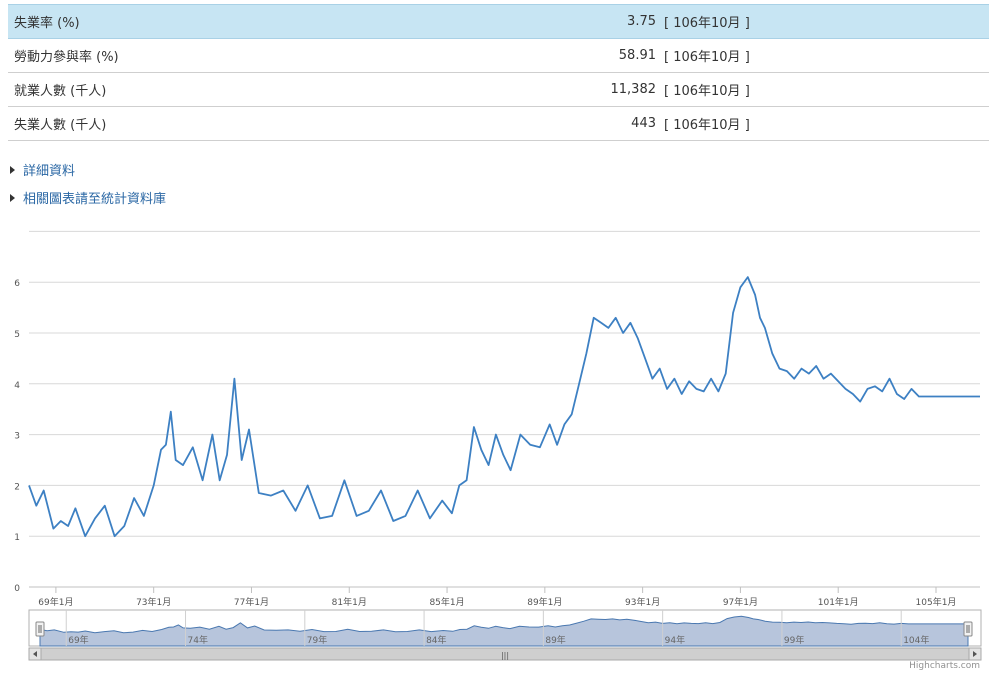 Image resolution: width=998 pixels, height=678 pixels. I want to click on stat-value: 11,382, so click(548, 89).